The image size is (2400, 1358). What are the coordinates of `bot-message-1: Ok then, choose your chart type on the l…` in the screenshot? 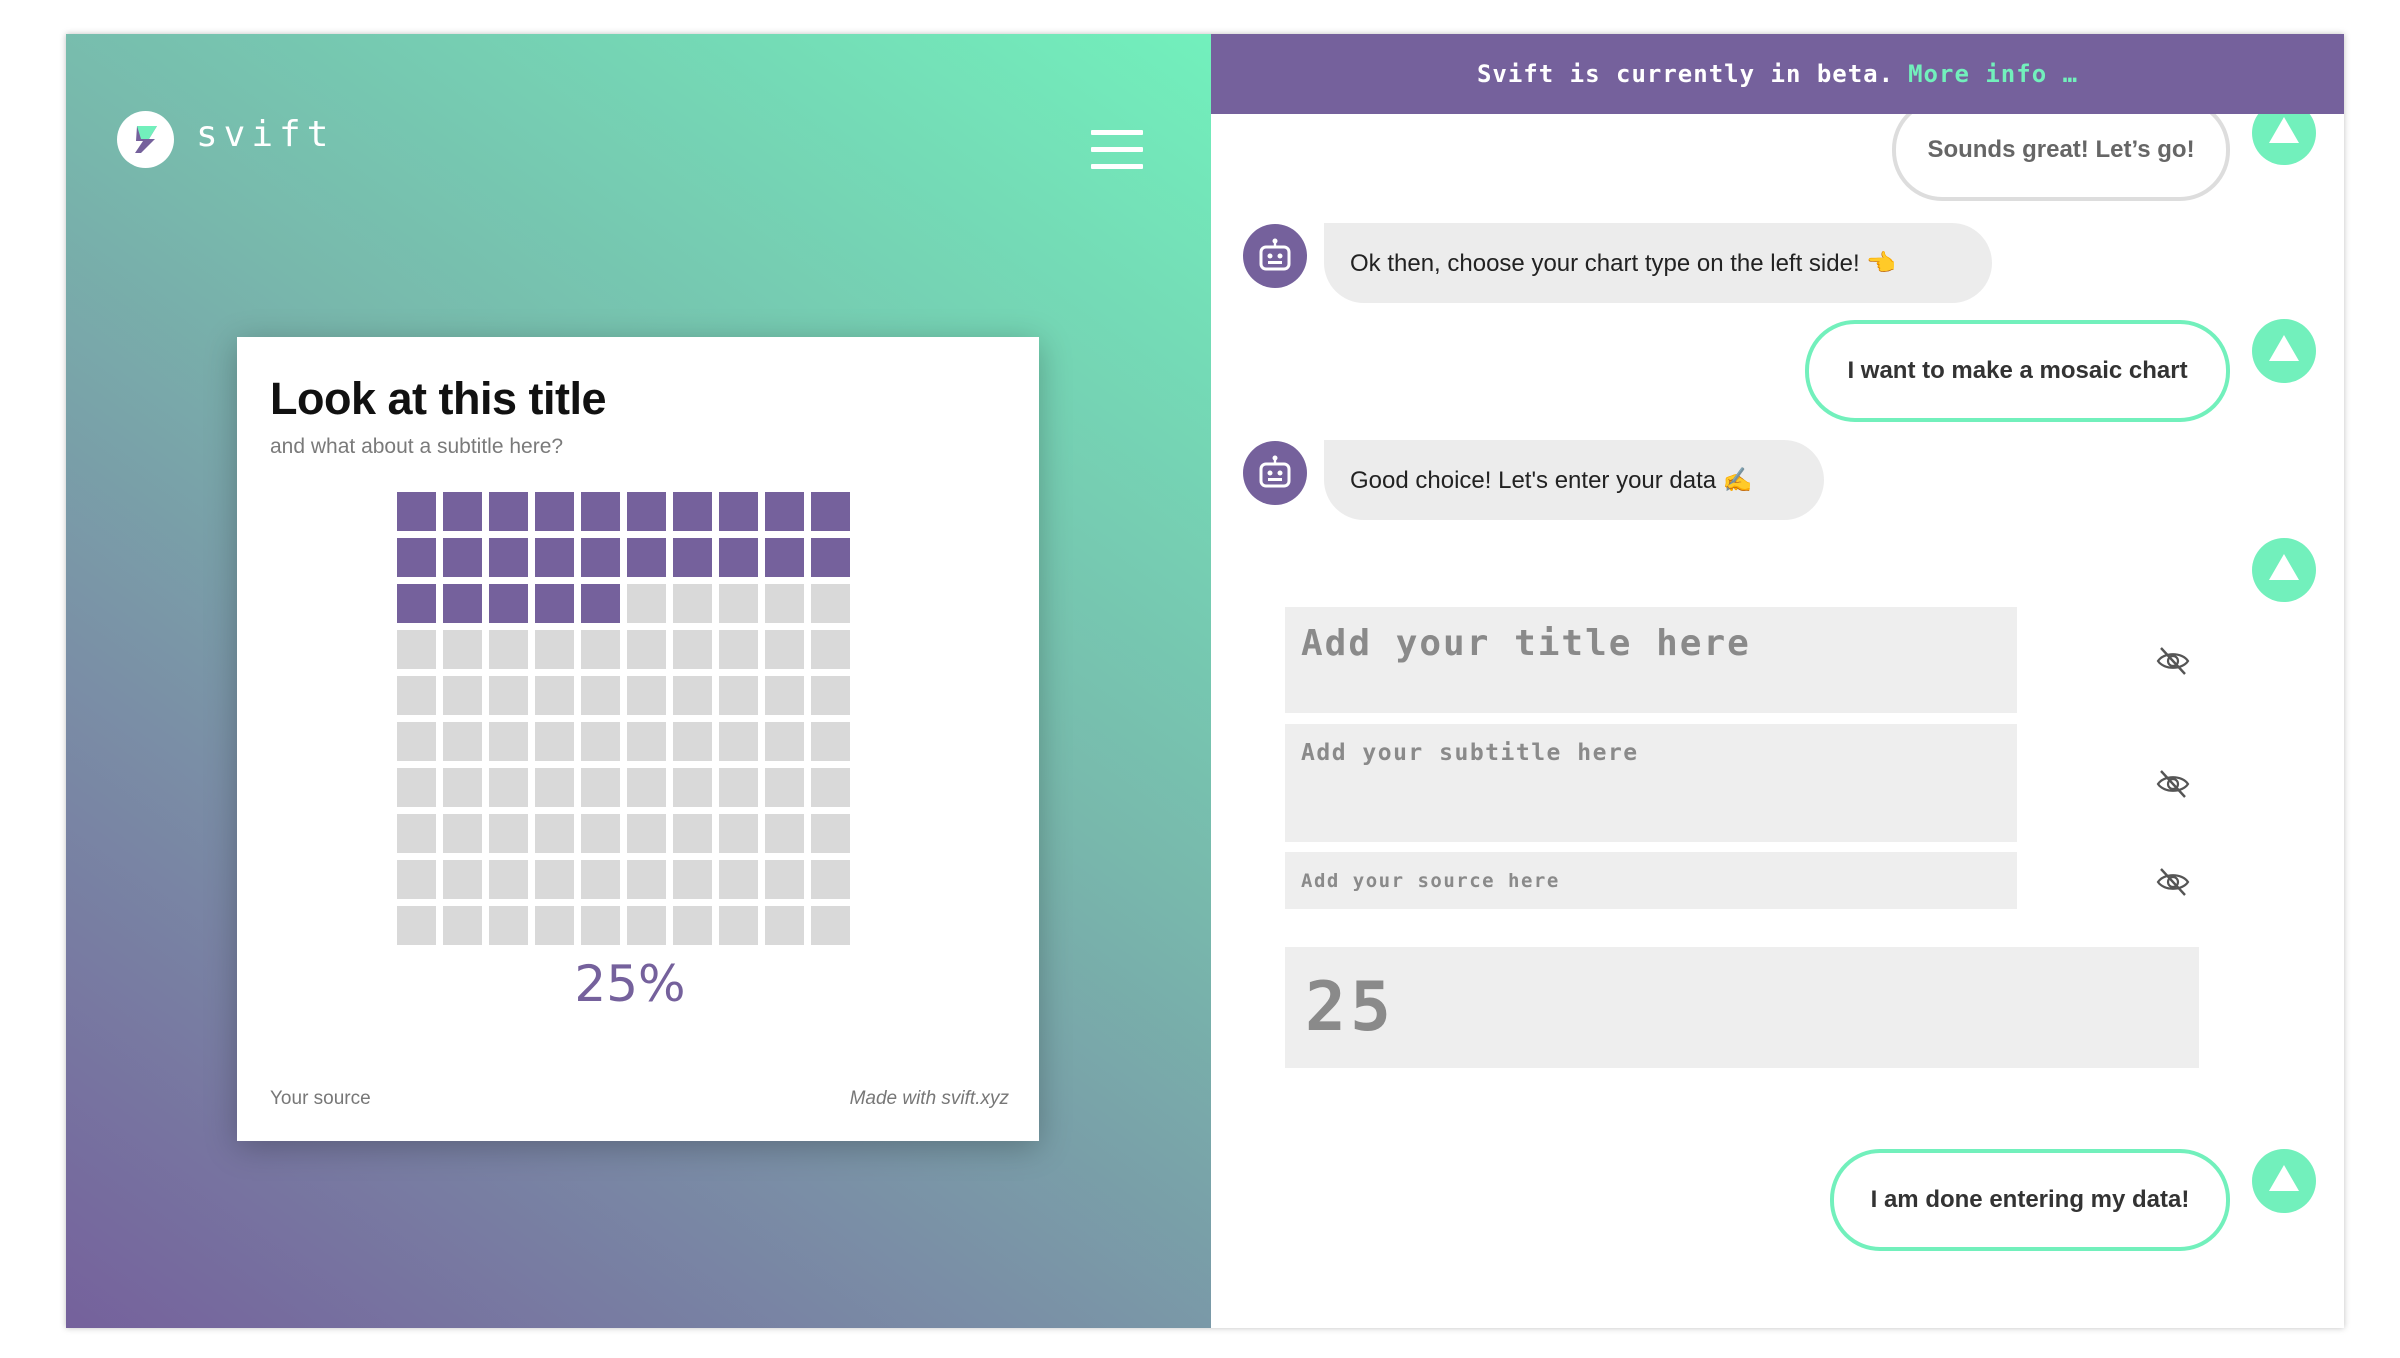 It's located at (1658, 263).